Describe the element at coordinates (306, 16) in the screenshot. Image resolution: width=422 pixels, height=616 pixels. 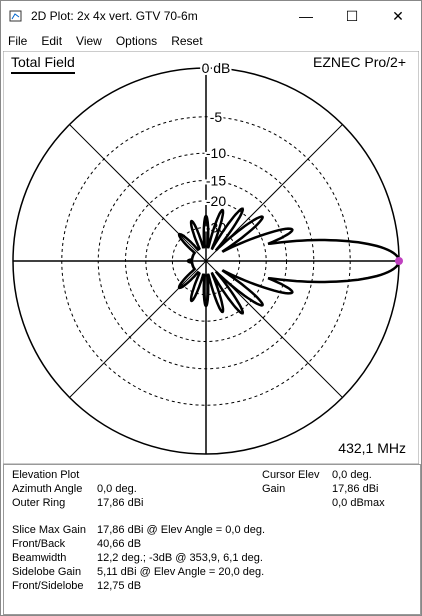
I see `minimize-button: —` at that location.